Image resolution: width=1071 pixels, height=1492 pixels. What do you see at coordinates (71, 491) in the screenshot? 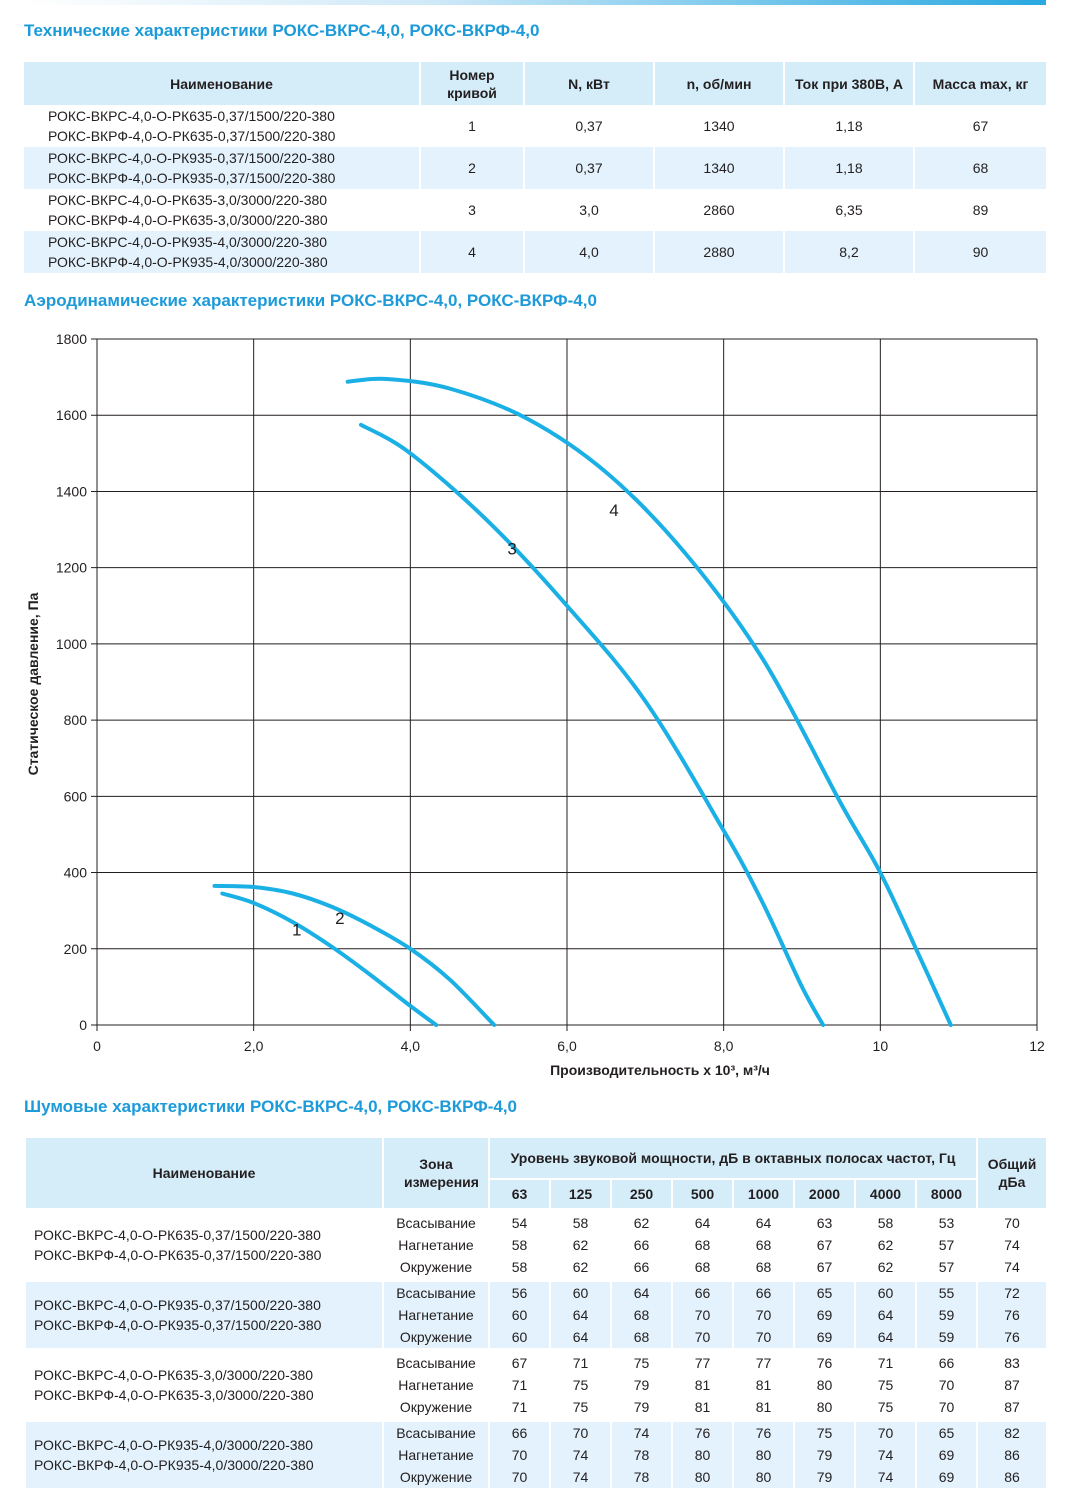
I see `y-tick-label: 1400` at bounding box center [71, 491].